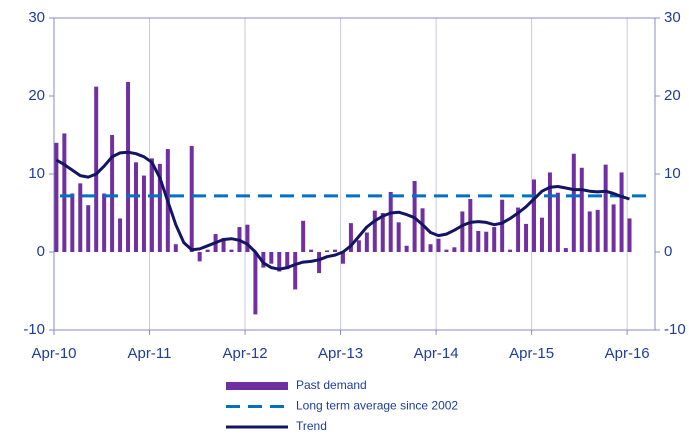 The width and height of the screenshot is (689, 442). What do you see at coordinates (672, 95) in the screenshot?
I see `y2-tick-label: 20` at bounding box center [672, 95].